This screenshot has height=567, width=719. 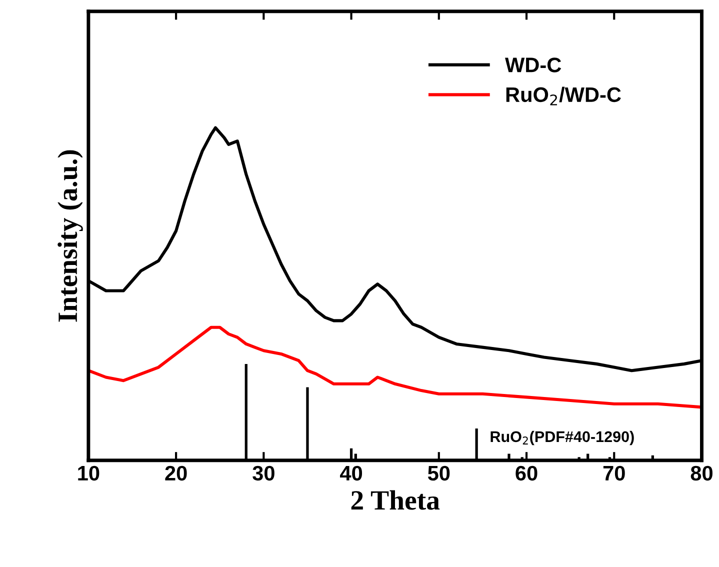 I want to click on legend-label: WD-C, so click(x=533, y=65).